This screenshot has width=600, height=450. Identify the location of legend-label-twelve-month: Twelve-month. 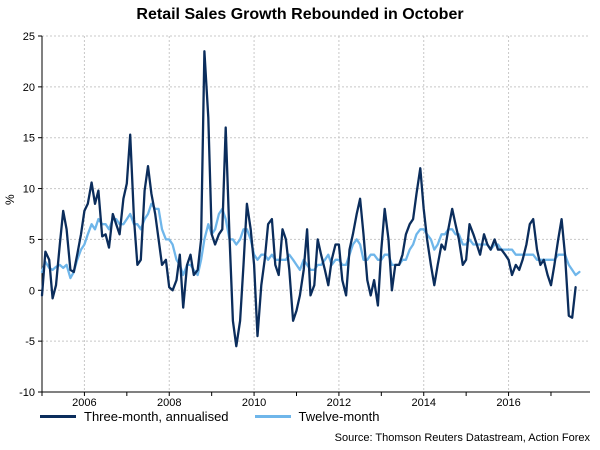
(339, 416).